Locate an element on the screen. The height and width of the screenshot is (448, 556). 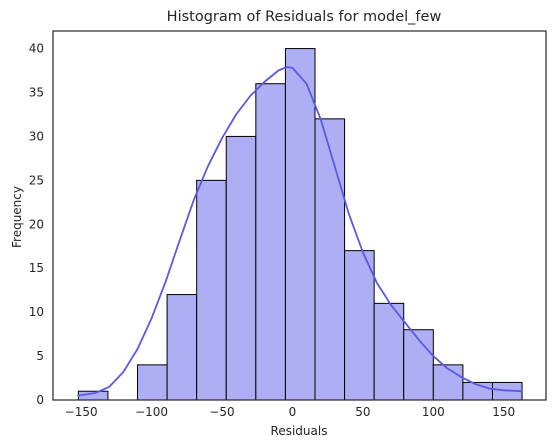
x-axis-label: Residuals is located at coordinates (299, 431).